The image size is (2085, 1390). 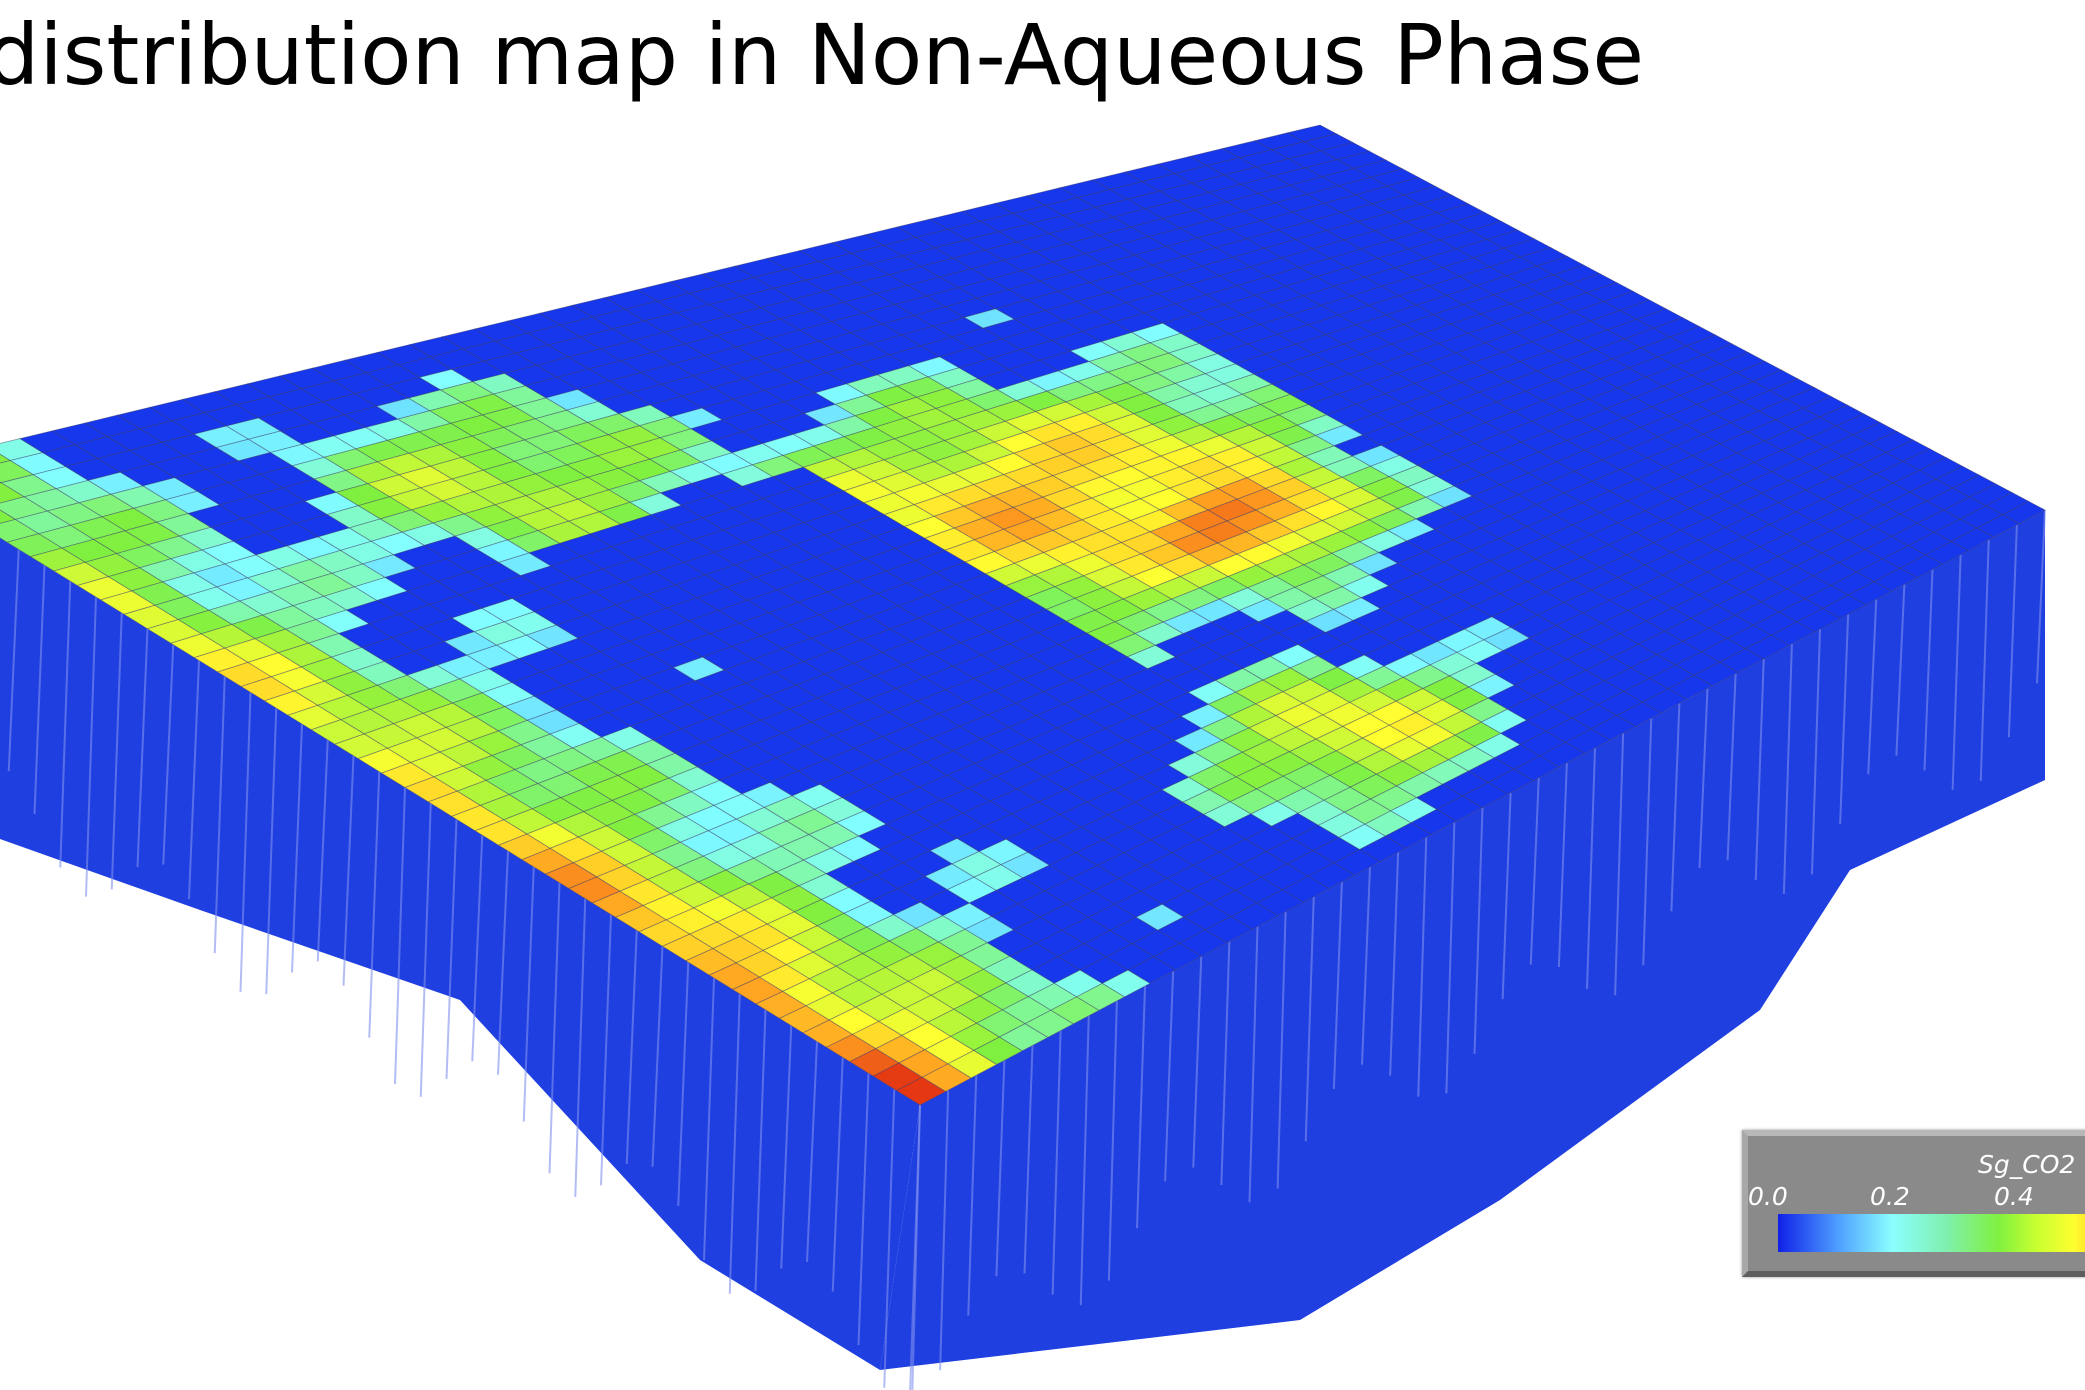 I want to click on colorbar-legend: Sg_CO2 0.0 0.2 0.4, so click(x=1913, y=1203).